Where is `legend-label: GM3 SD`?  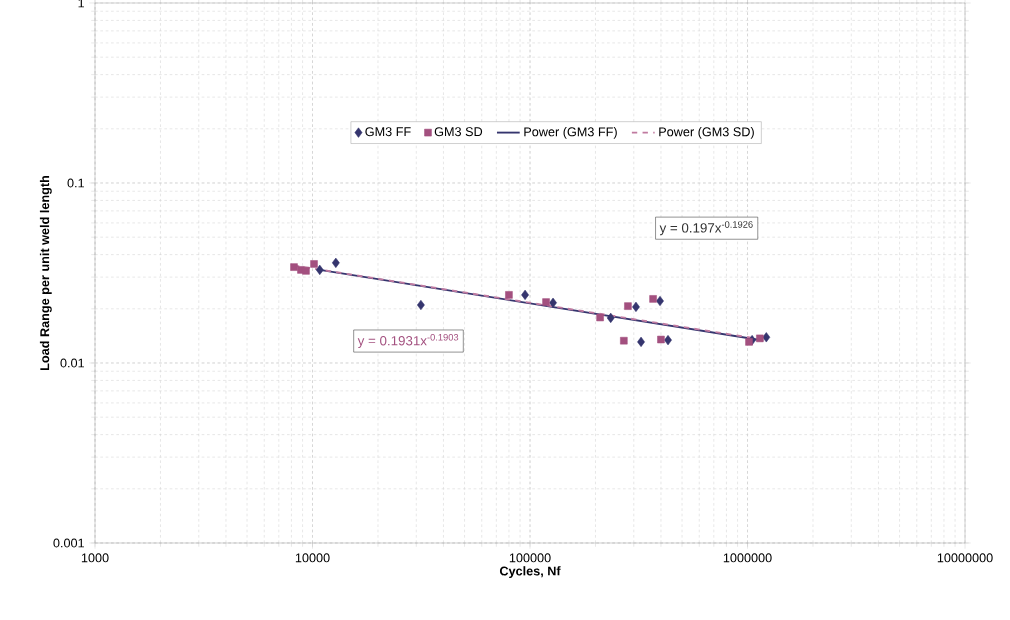 legend-label: GM3 SD is located at coordinates (458, 132).